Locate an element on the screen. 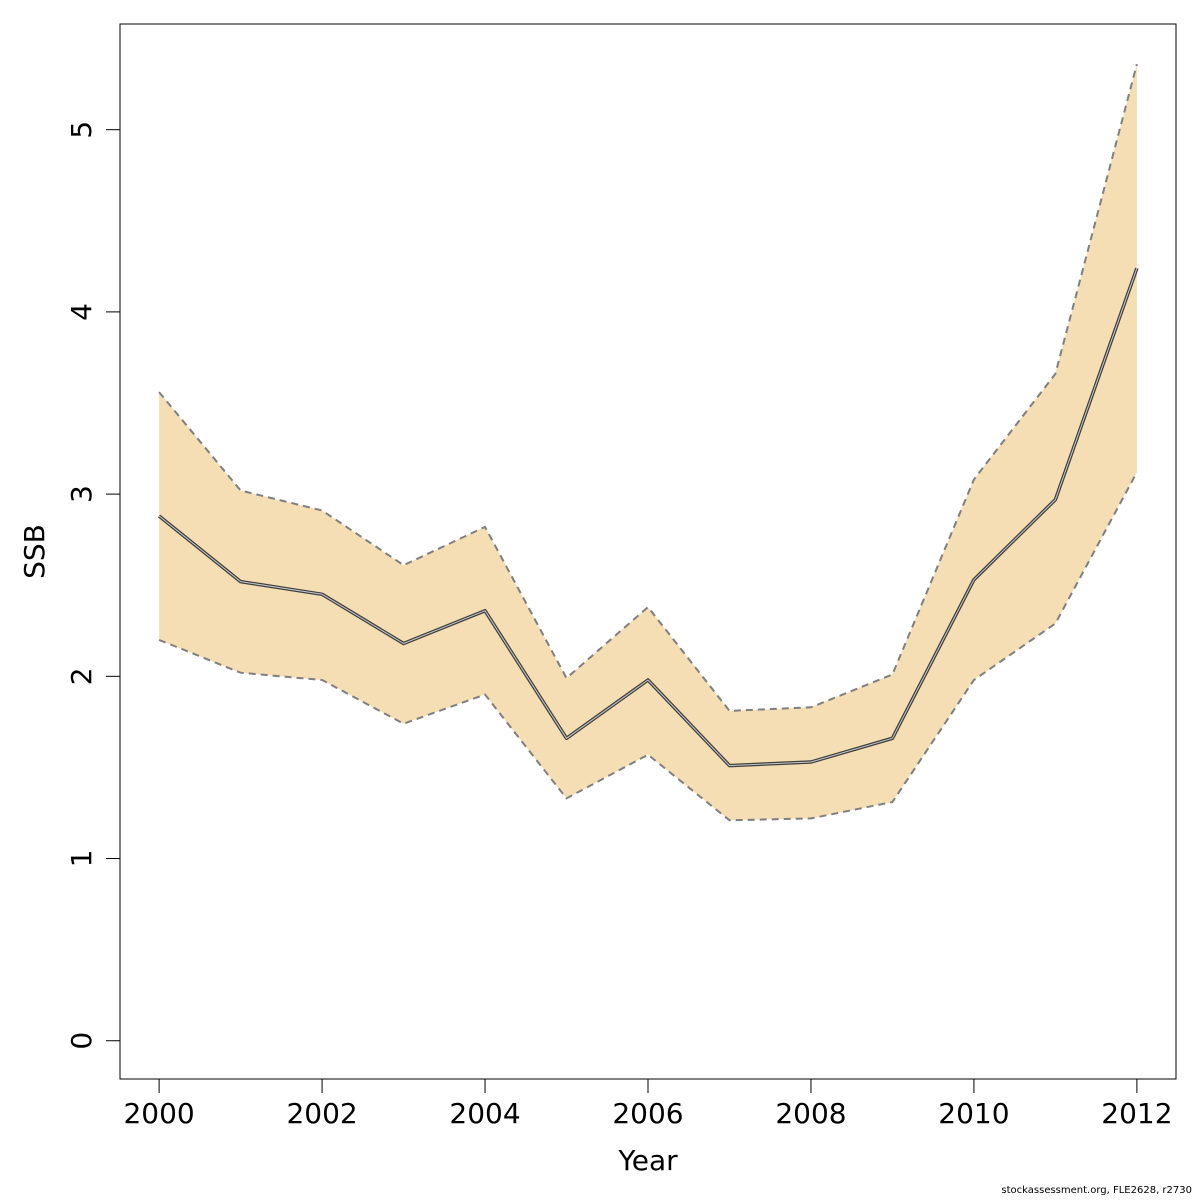  x-tick-label-2004: 2004 is located at coordinates (484, 1113).